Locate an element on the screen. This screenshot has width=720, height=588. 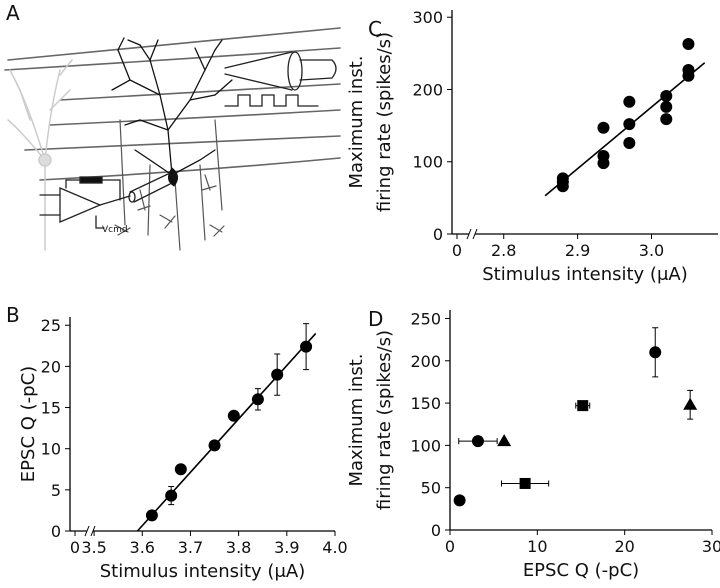
x-tick-label: 3.9 is located at coordinates (286, 547).